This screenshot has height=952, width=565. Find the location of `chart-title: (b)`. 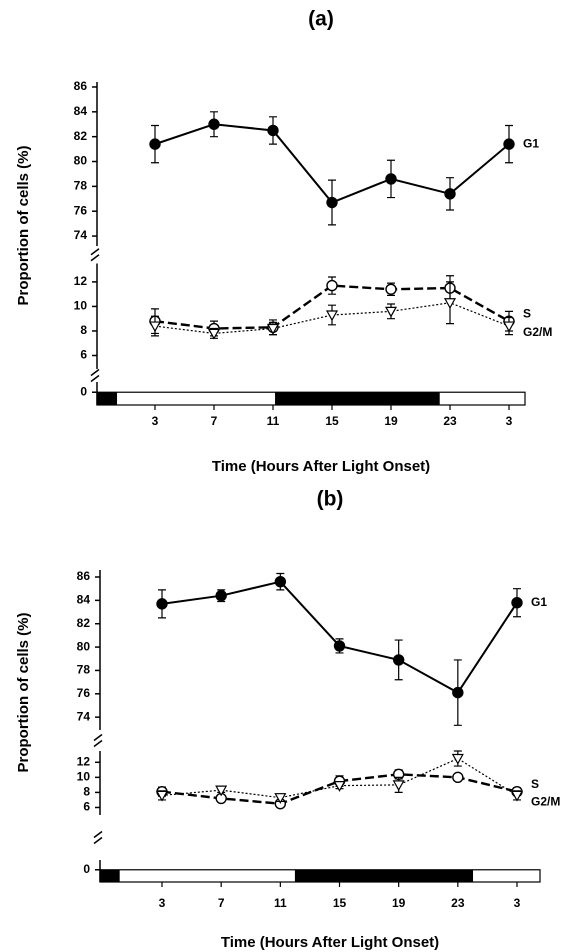

chart-title: (b) is located at coordinates (330, 499).